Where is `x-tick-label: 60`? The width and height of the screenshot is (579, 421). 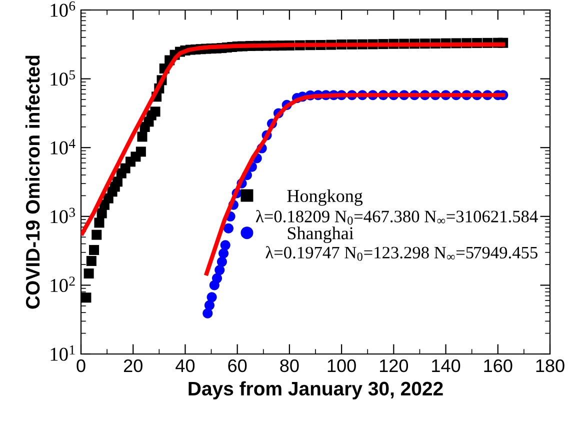 x-tick-label: 60 is located at coordinates (237, 365).